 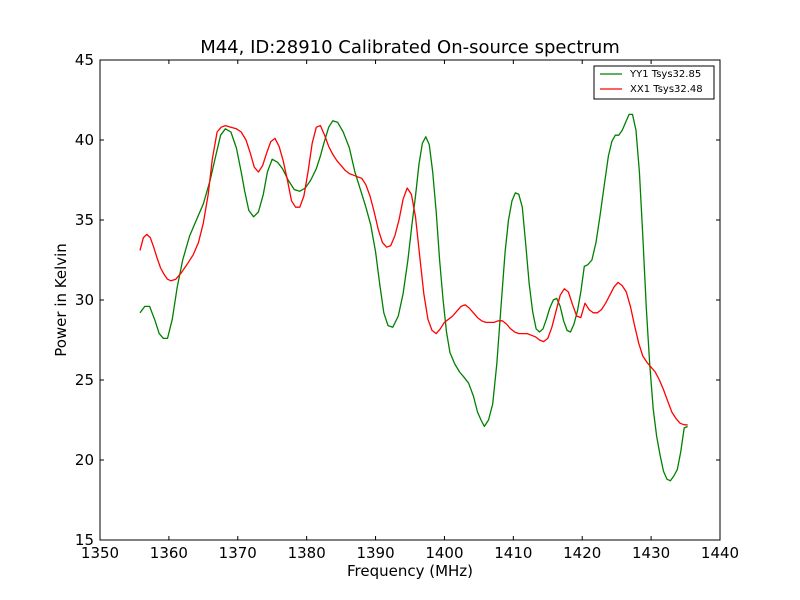 I want to click on y-tick-label: 35, so click(x=84, y=220).